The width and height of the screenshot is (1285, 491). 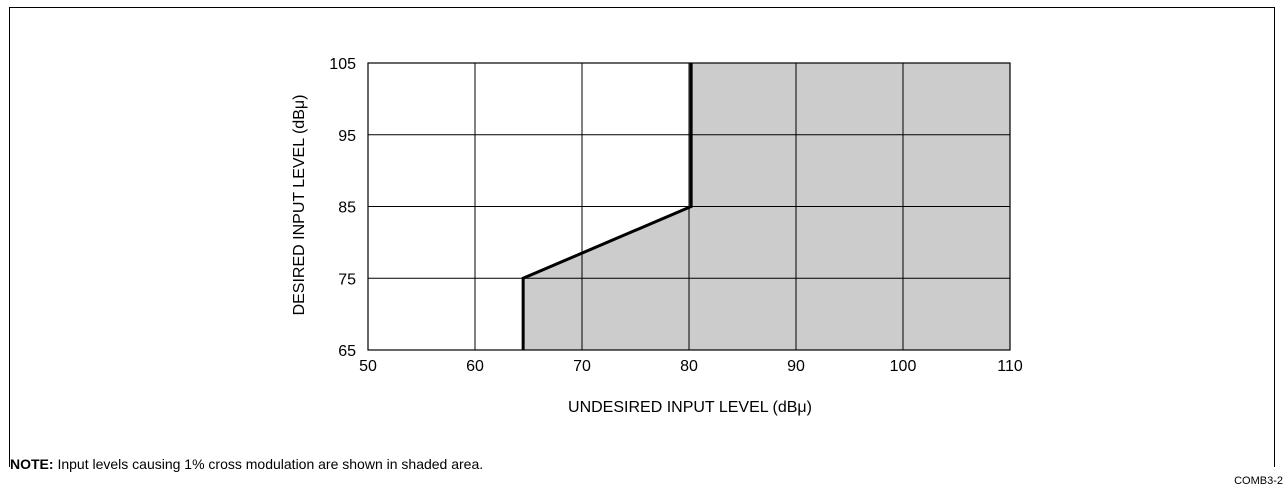 I want to click on x-tick-label: 80, so click(x=689, y=366).